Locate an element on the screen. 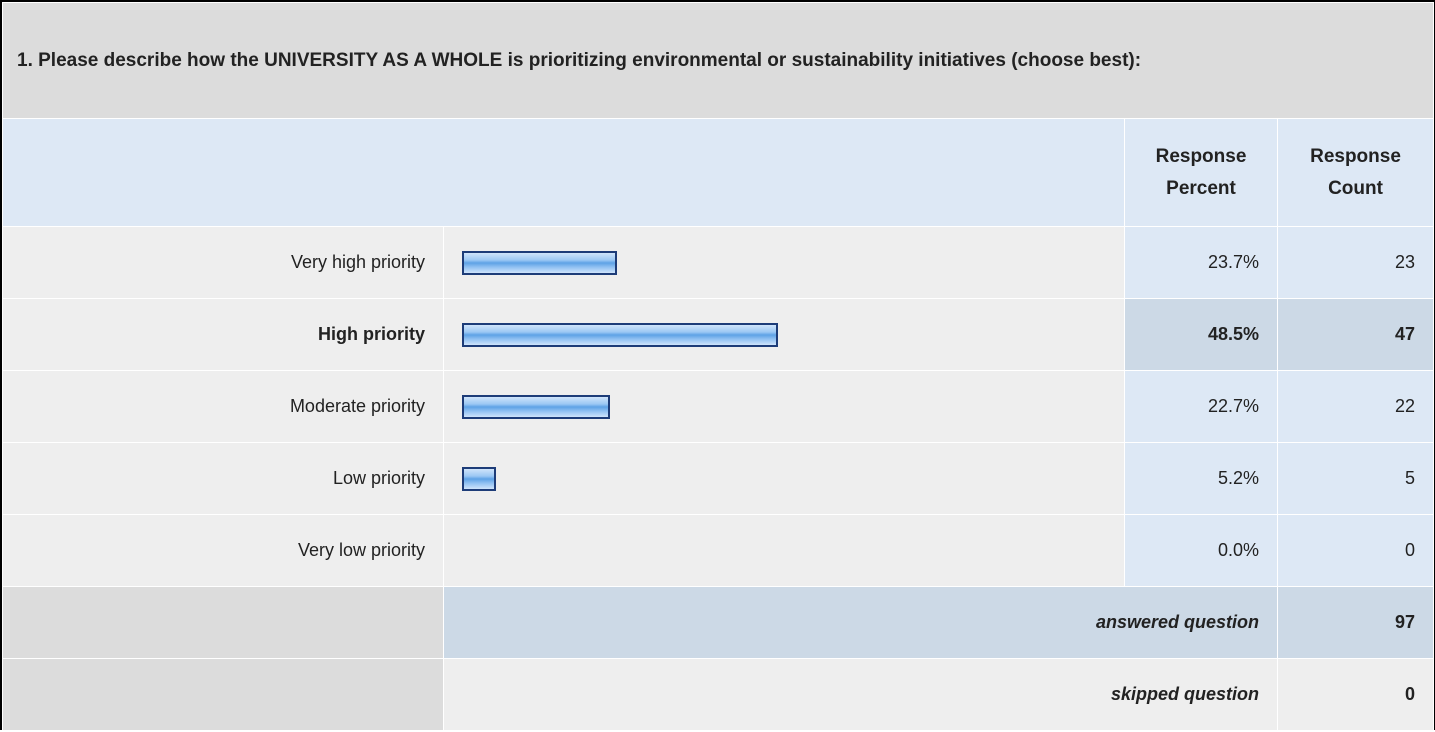 The height and width of the screenshot is (732, 1435). footer-value: 97 is located at coordinates (1355, 622).